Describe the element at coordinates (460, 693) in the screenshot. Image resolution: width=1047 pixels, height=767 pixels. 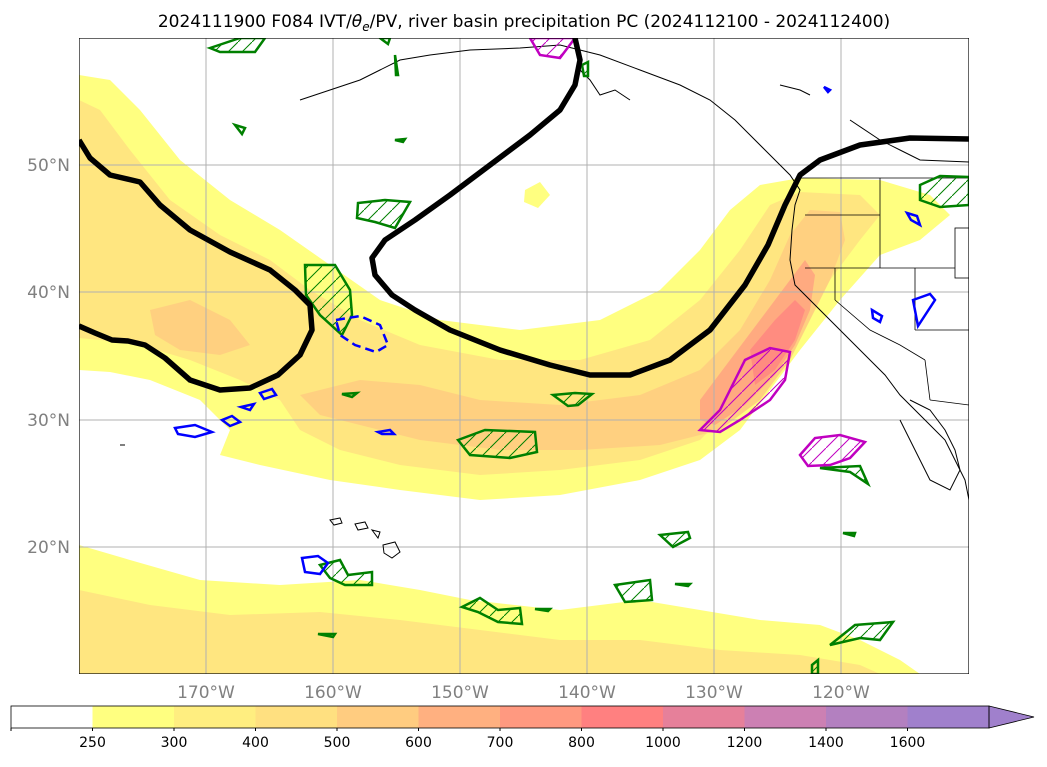
I see `lon-label: 150°W` at that location.